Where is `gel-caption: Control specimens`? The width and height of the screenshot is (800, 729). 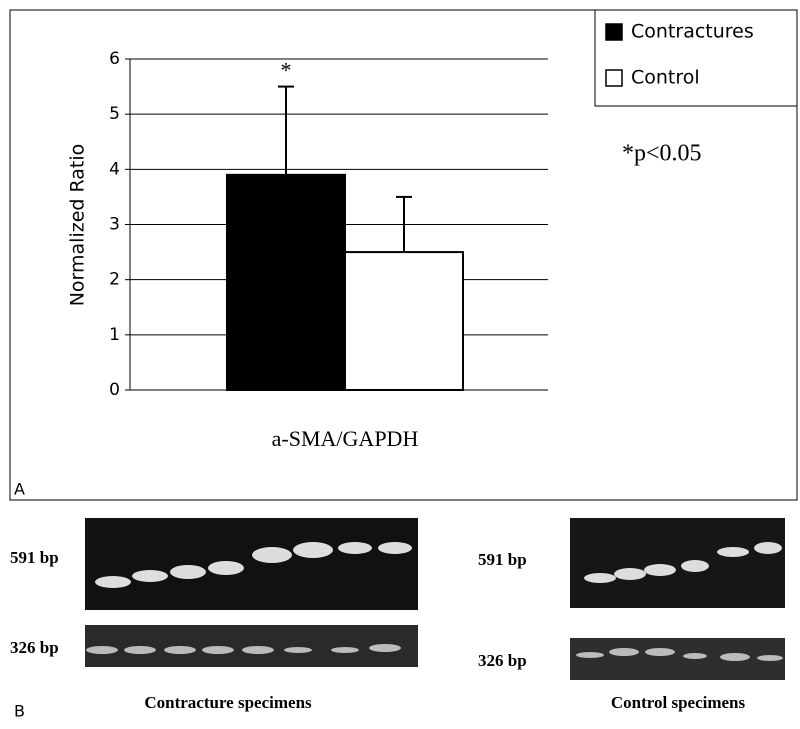
gel-caption: Control specimens is located at coordinates (678, 702).